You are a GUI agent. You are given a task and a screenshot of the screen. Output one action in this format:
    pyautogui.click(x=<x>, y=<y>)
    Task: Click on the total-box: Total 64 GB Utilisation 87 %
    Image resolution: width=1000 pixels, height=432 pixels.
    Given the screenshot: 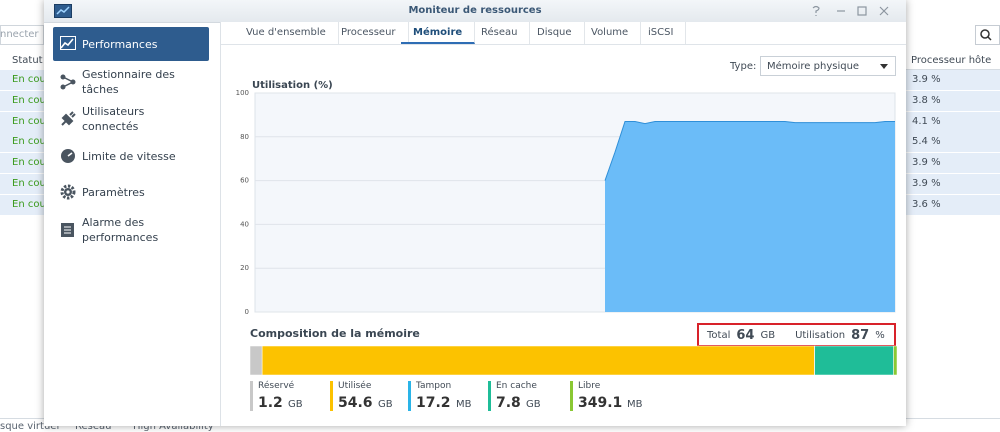 What is the action you would take?
    pyautogui.click(x=796, y=335)
    